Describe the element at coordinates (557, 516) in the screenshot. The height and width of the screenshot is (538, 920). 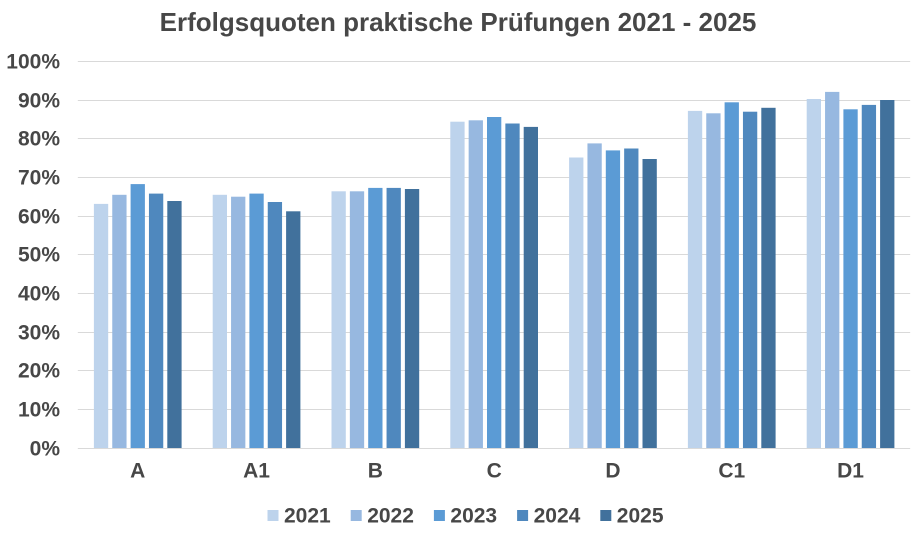
I see `svg-text: 2024` at that location.